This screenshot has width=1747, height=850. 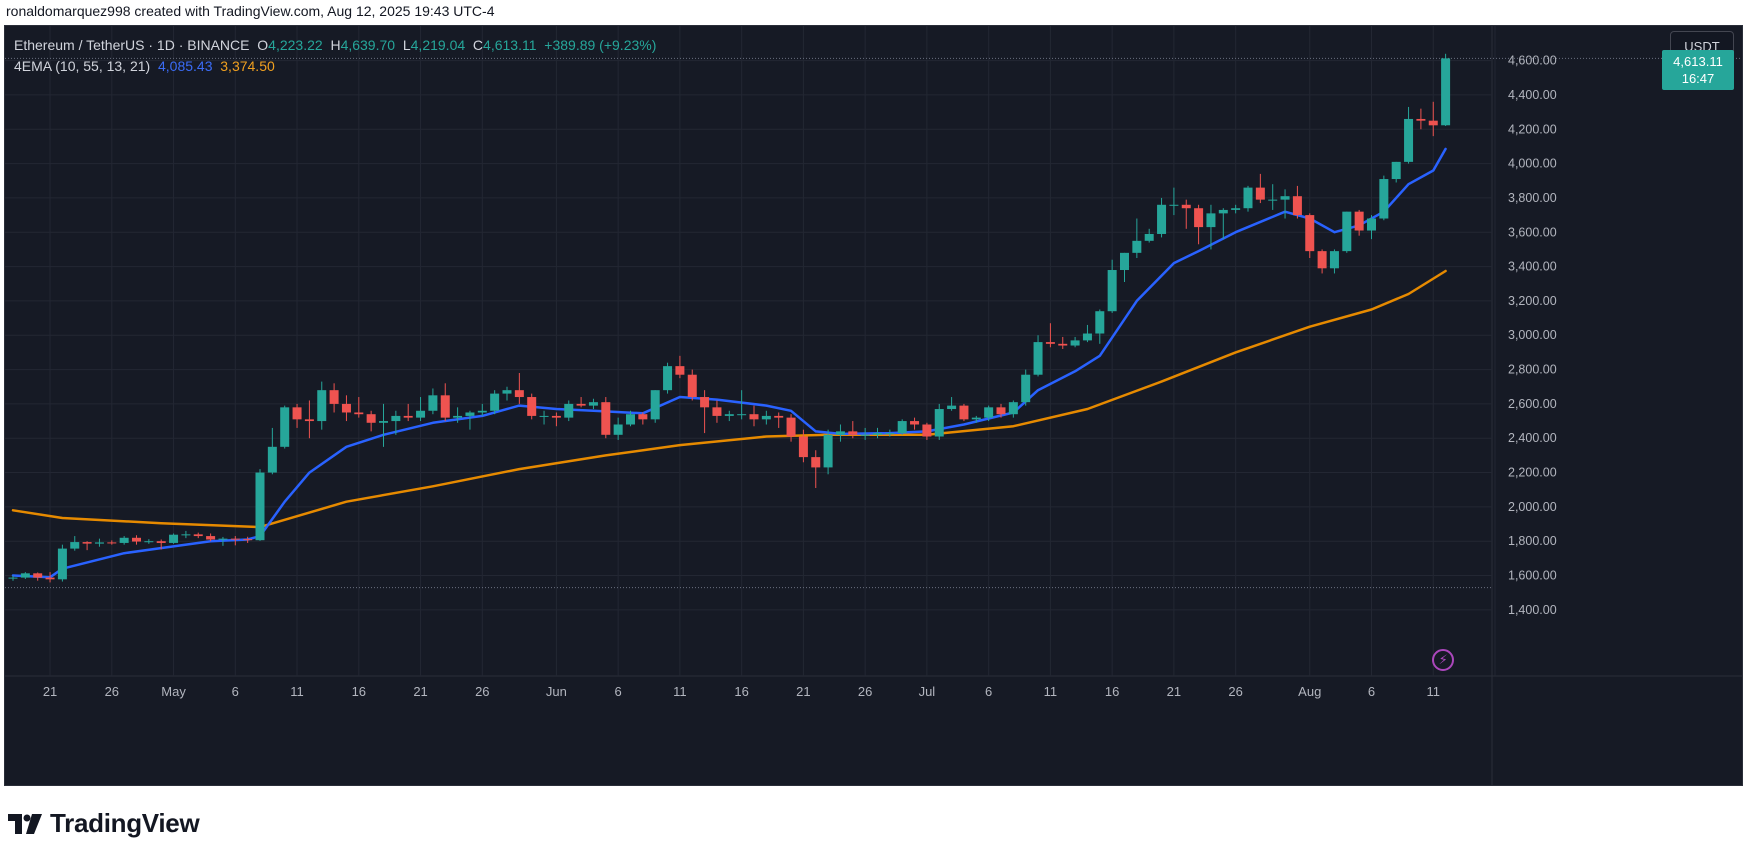 What do you see at coordinates (1532, 267) in the screenshot?
I see `y-tick-label: 3,400.00` at bounding box center [1532, 267].